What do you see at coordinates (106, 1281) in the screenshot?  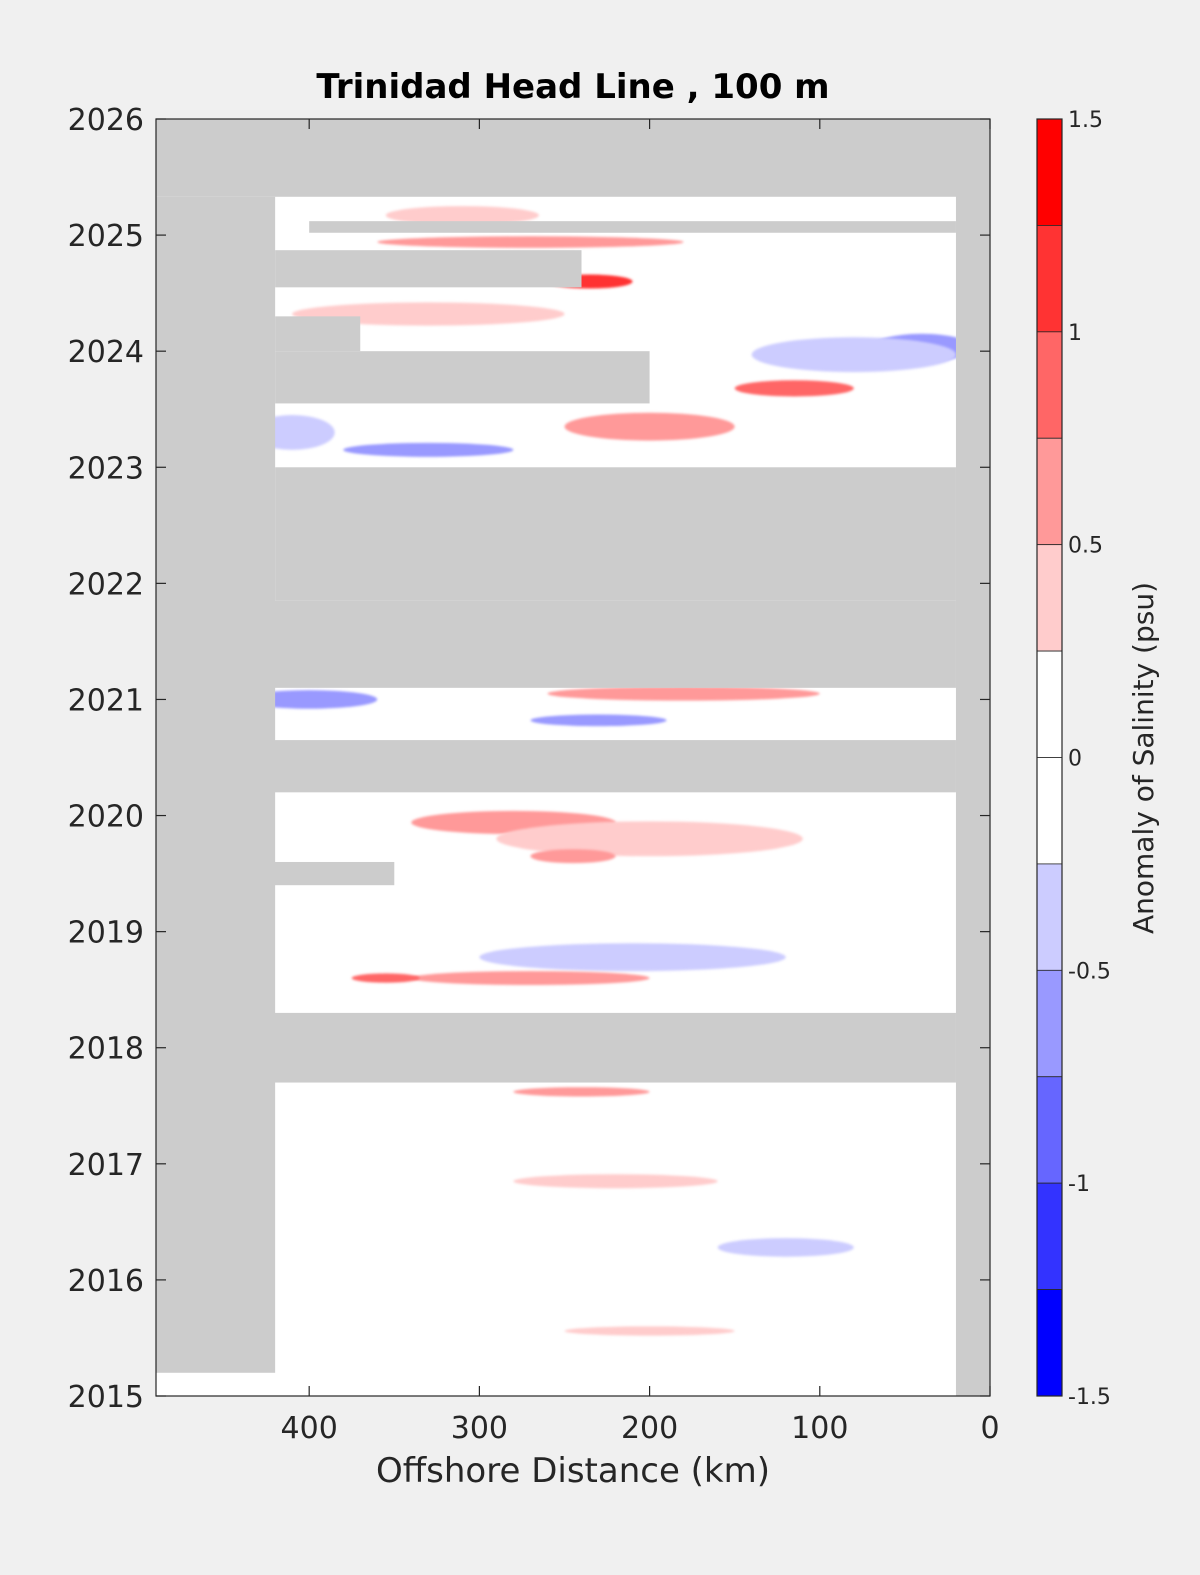 I see `y-tick-label-2016: 2016` at bounding box center [106, 1281].